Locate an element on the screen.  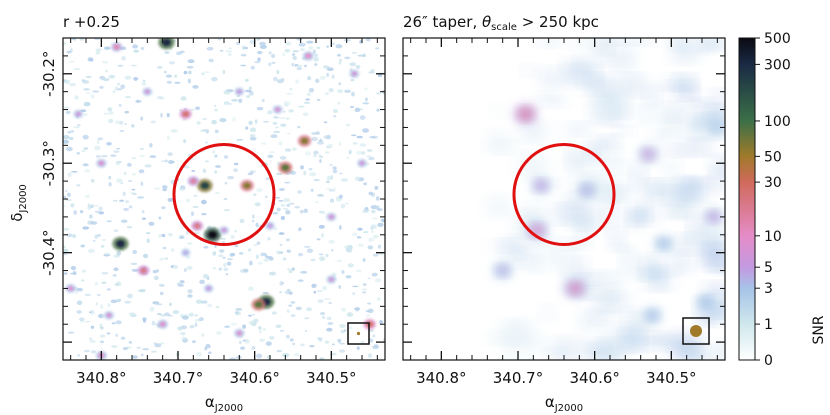
right-beam-box is located at coordinates (696, 331).